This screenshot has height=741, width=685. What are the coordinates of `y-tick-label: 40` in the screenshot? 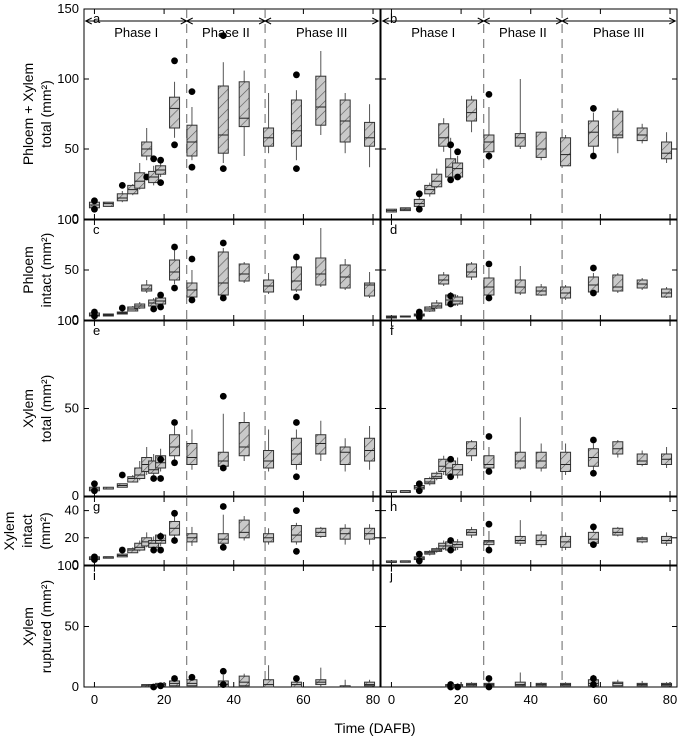 It's located at (72, 510).